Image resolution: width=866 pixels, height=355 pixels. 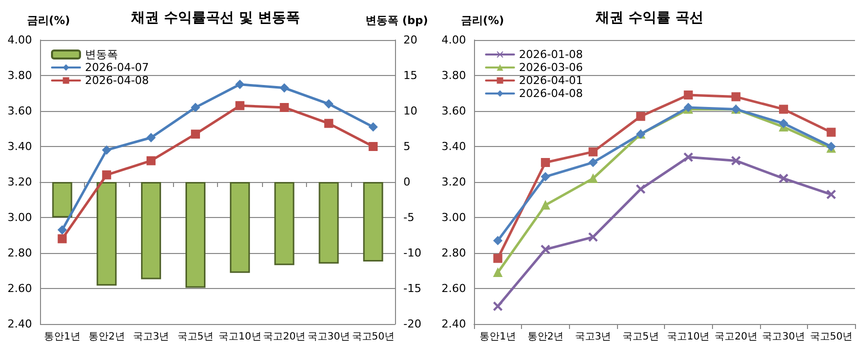 I want to click on chart-title: 채권 수익률 곡선, so click(x=649, y=18).